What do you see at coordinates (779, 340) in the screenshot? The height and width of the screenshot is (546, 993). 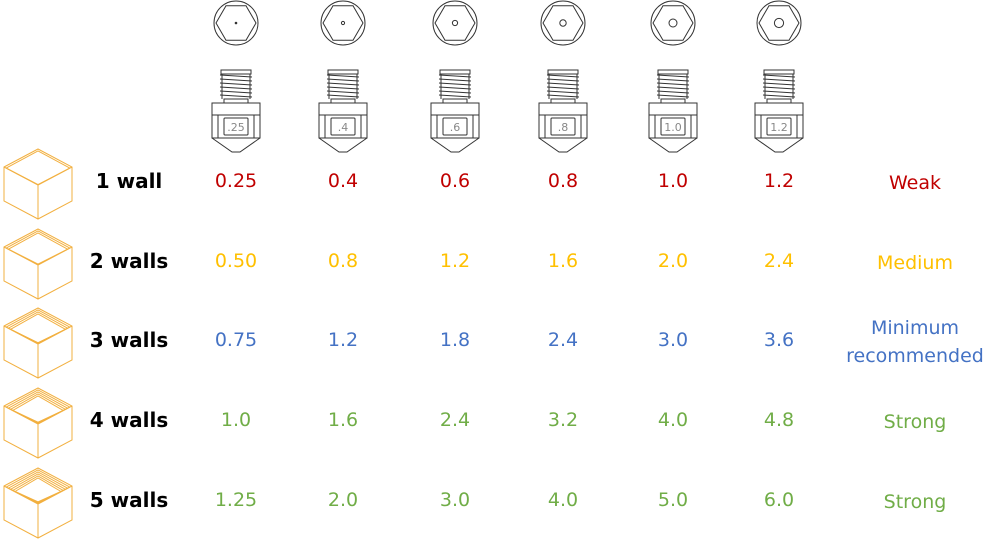 I see `wall-thickness-value: 3.6` at bounding box center [779, 340].